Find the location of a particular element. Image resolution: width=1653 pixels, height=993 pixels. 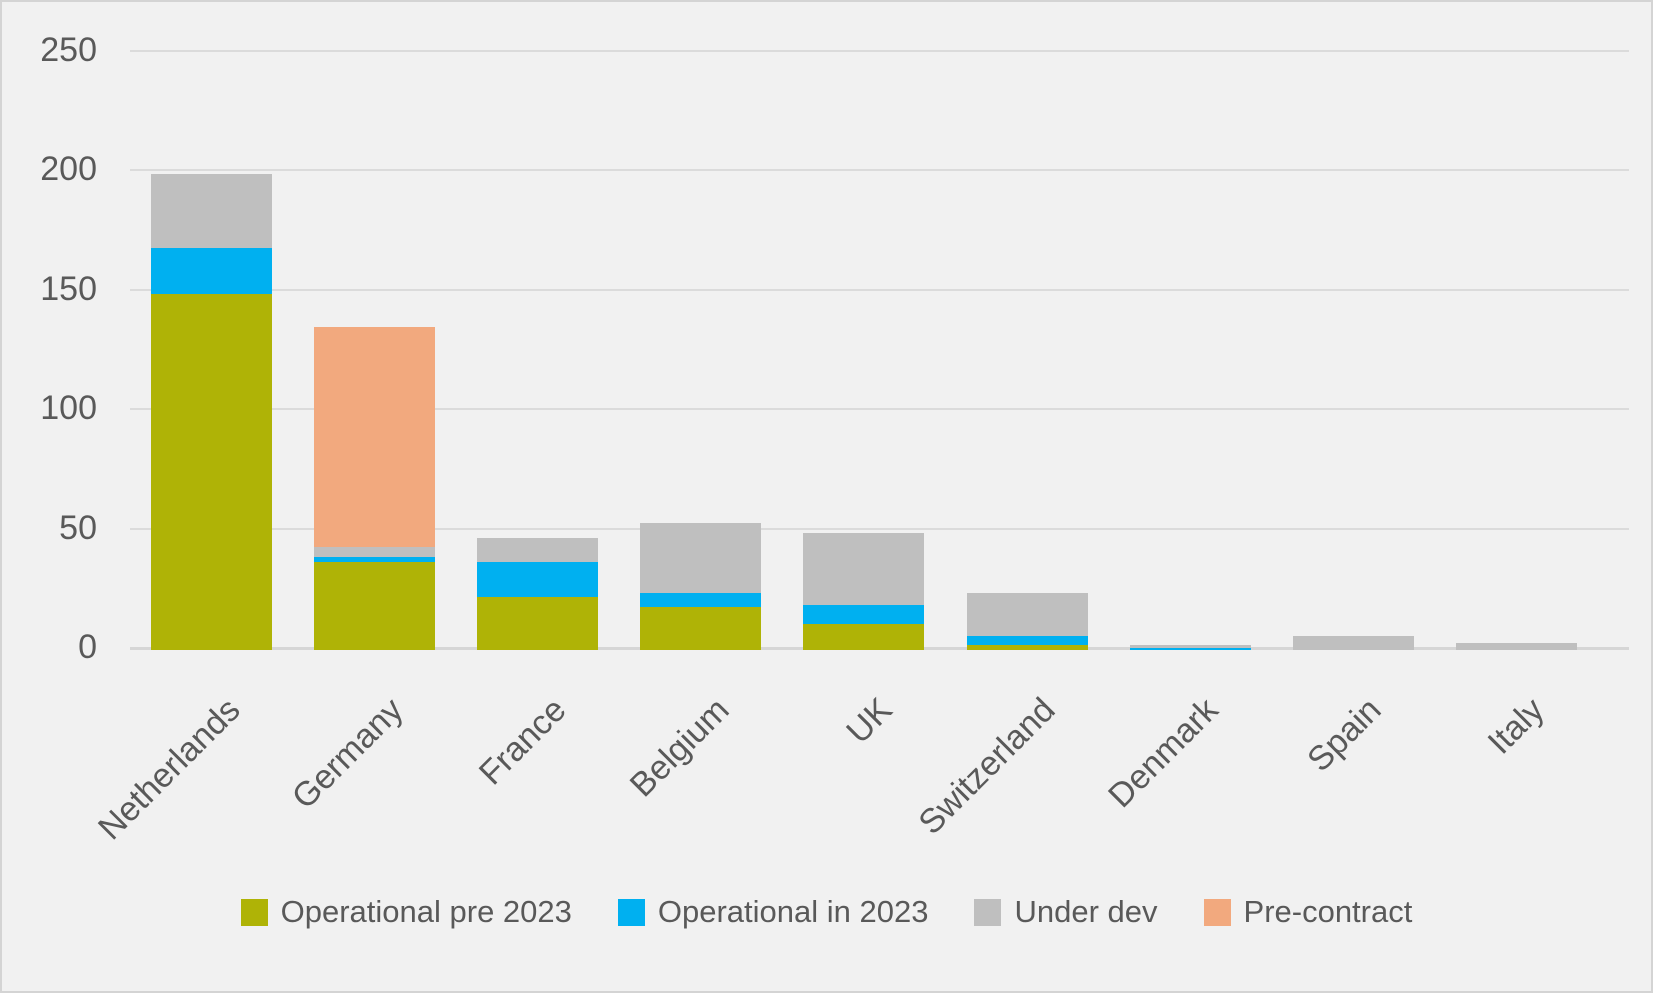

legend-item: Operational in 2023 is located at coordinates (773, 912).